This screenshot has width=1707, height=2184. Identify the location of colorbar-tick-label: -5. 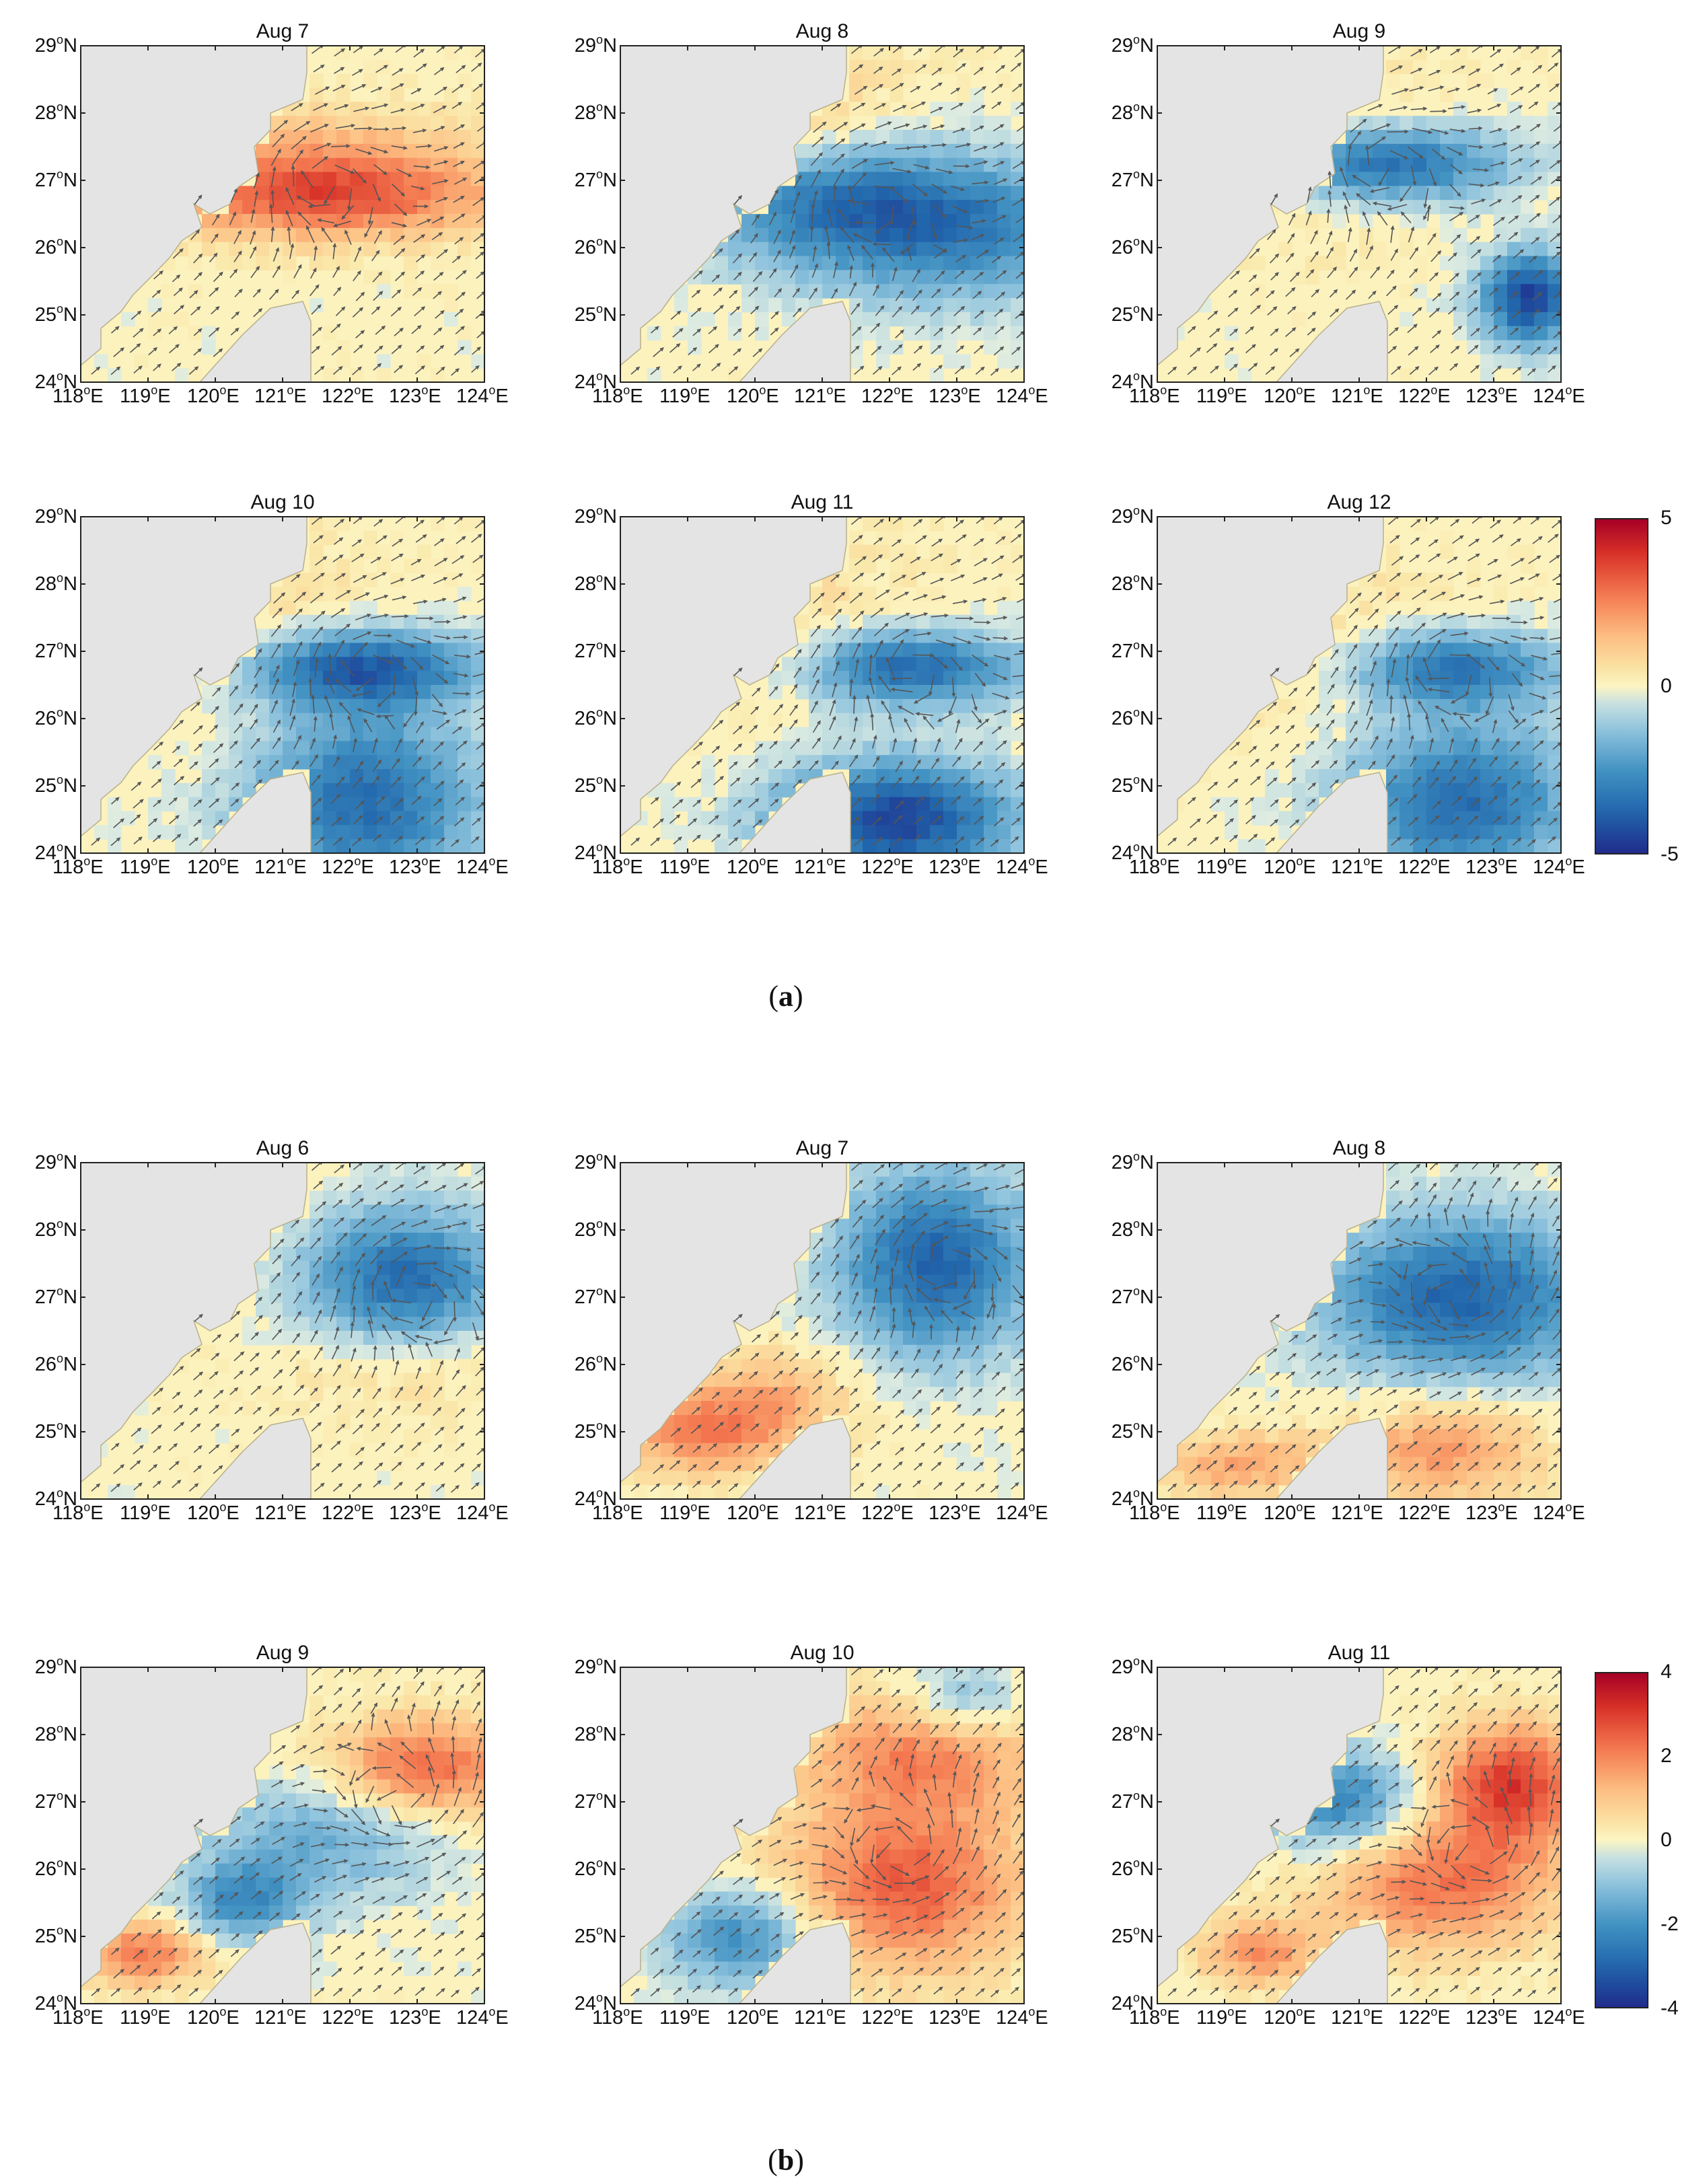
(1670, 854).